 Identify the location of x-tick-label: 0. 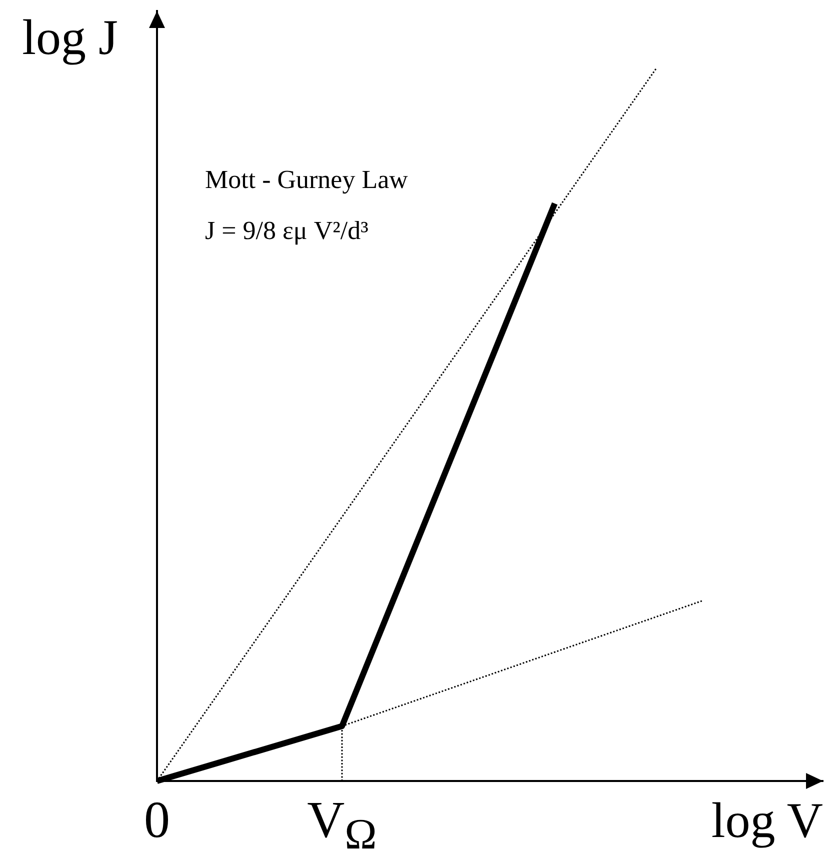
(157, 820).